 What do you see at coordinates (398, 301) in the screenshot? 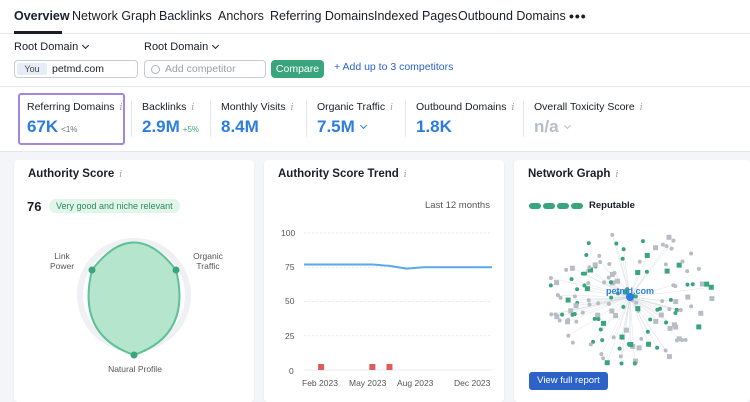
I see `trend-chart` at bounding box center [398, 301].